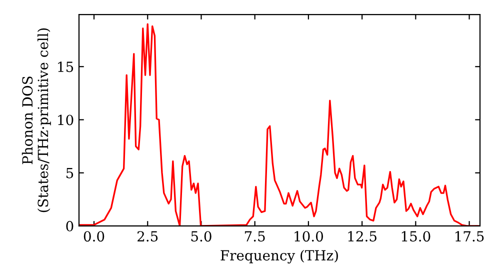  What do you see at coordinates (36, 120) in the screenshot?
I see `y-axis-title: Phonon DOS (States/THz·primitive cell)` at bounding box center [36, 120].